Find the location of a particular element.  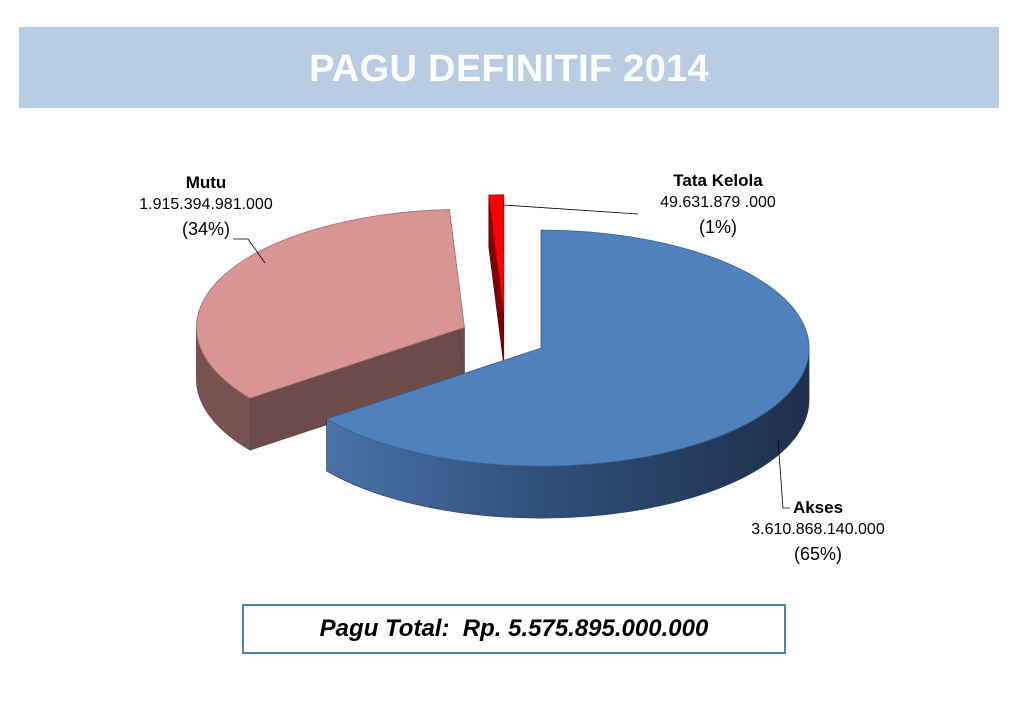

total-text: Pagu Total: Rp. 5.575.895.000.000 is located at coordinates (514, 628).